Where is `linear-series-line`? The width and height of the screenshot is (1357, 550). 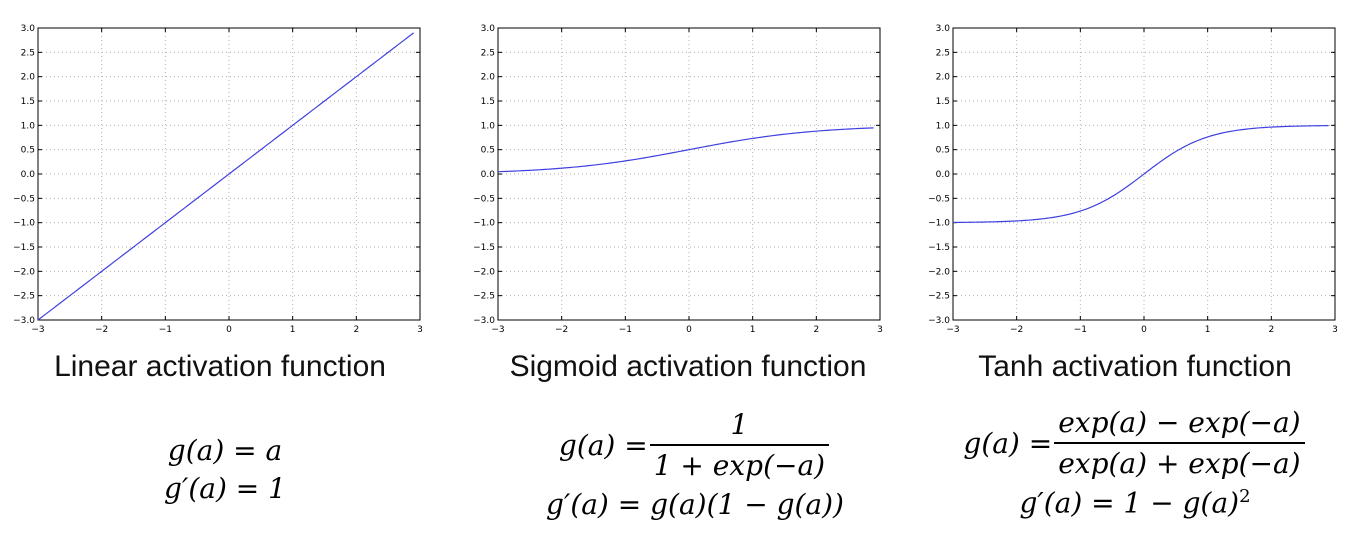
linear-series-line is located at coordinates (225, 176).